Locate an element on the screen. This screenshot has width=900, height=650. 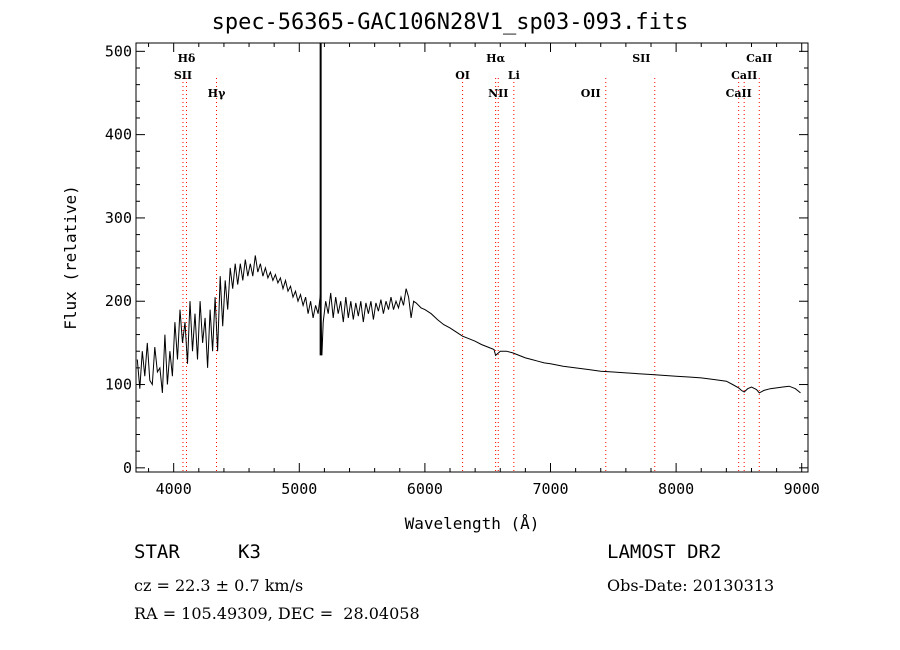
y-tick-label: 300 is located at coordinates (118, 218).